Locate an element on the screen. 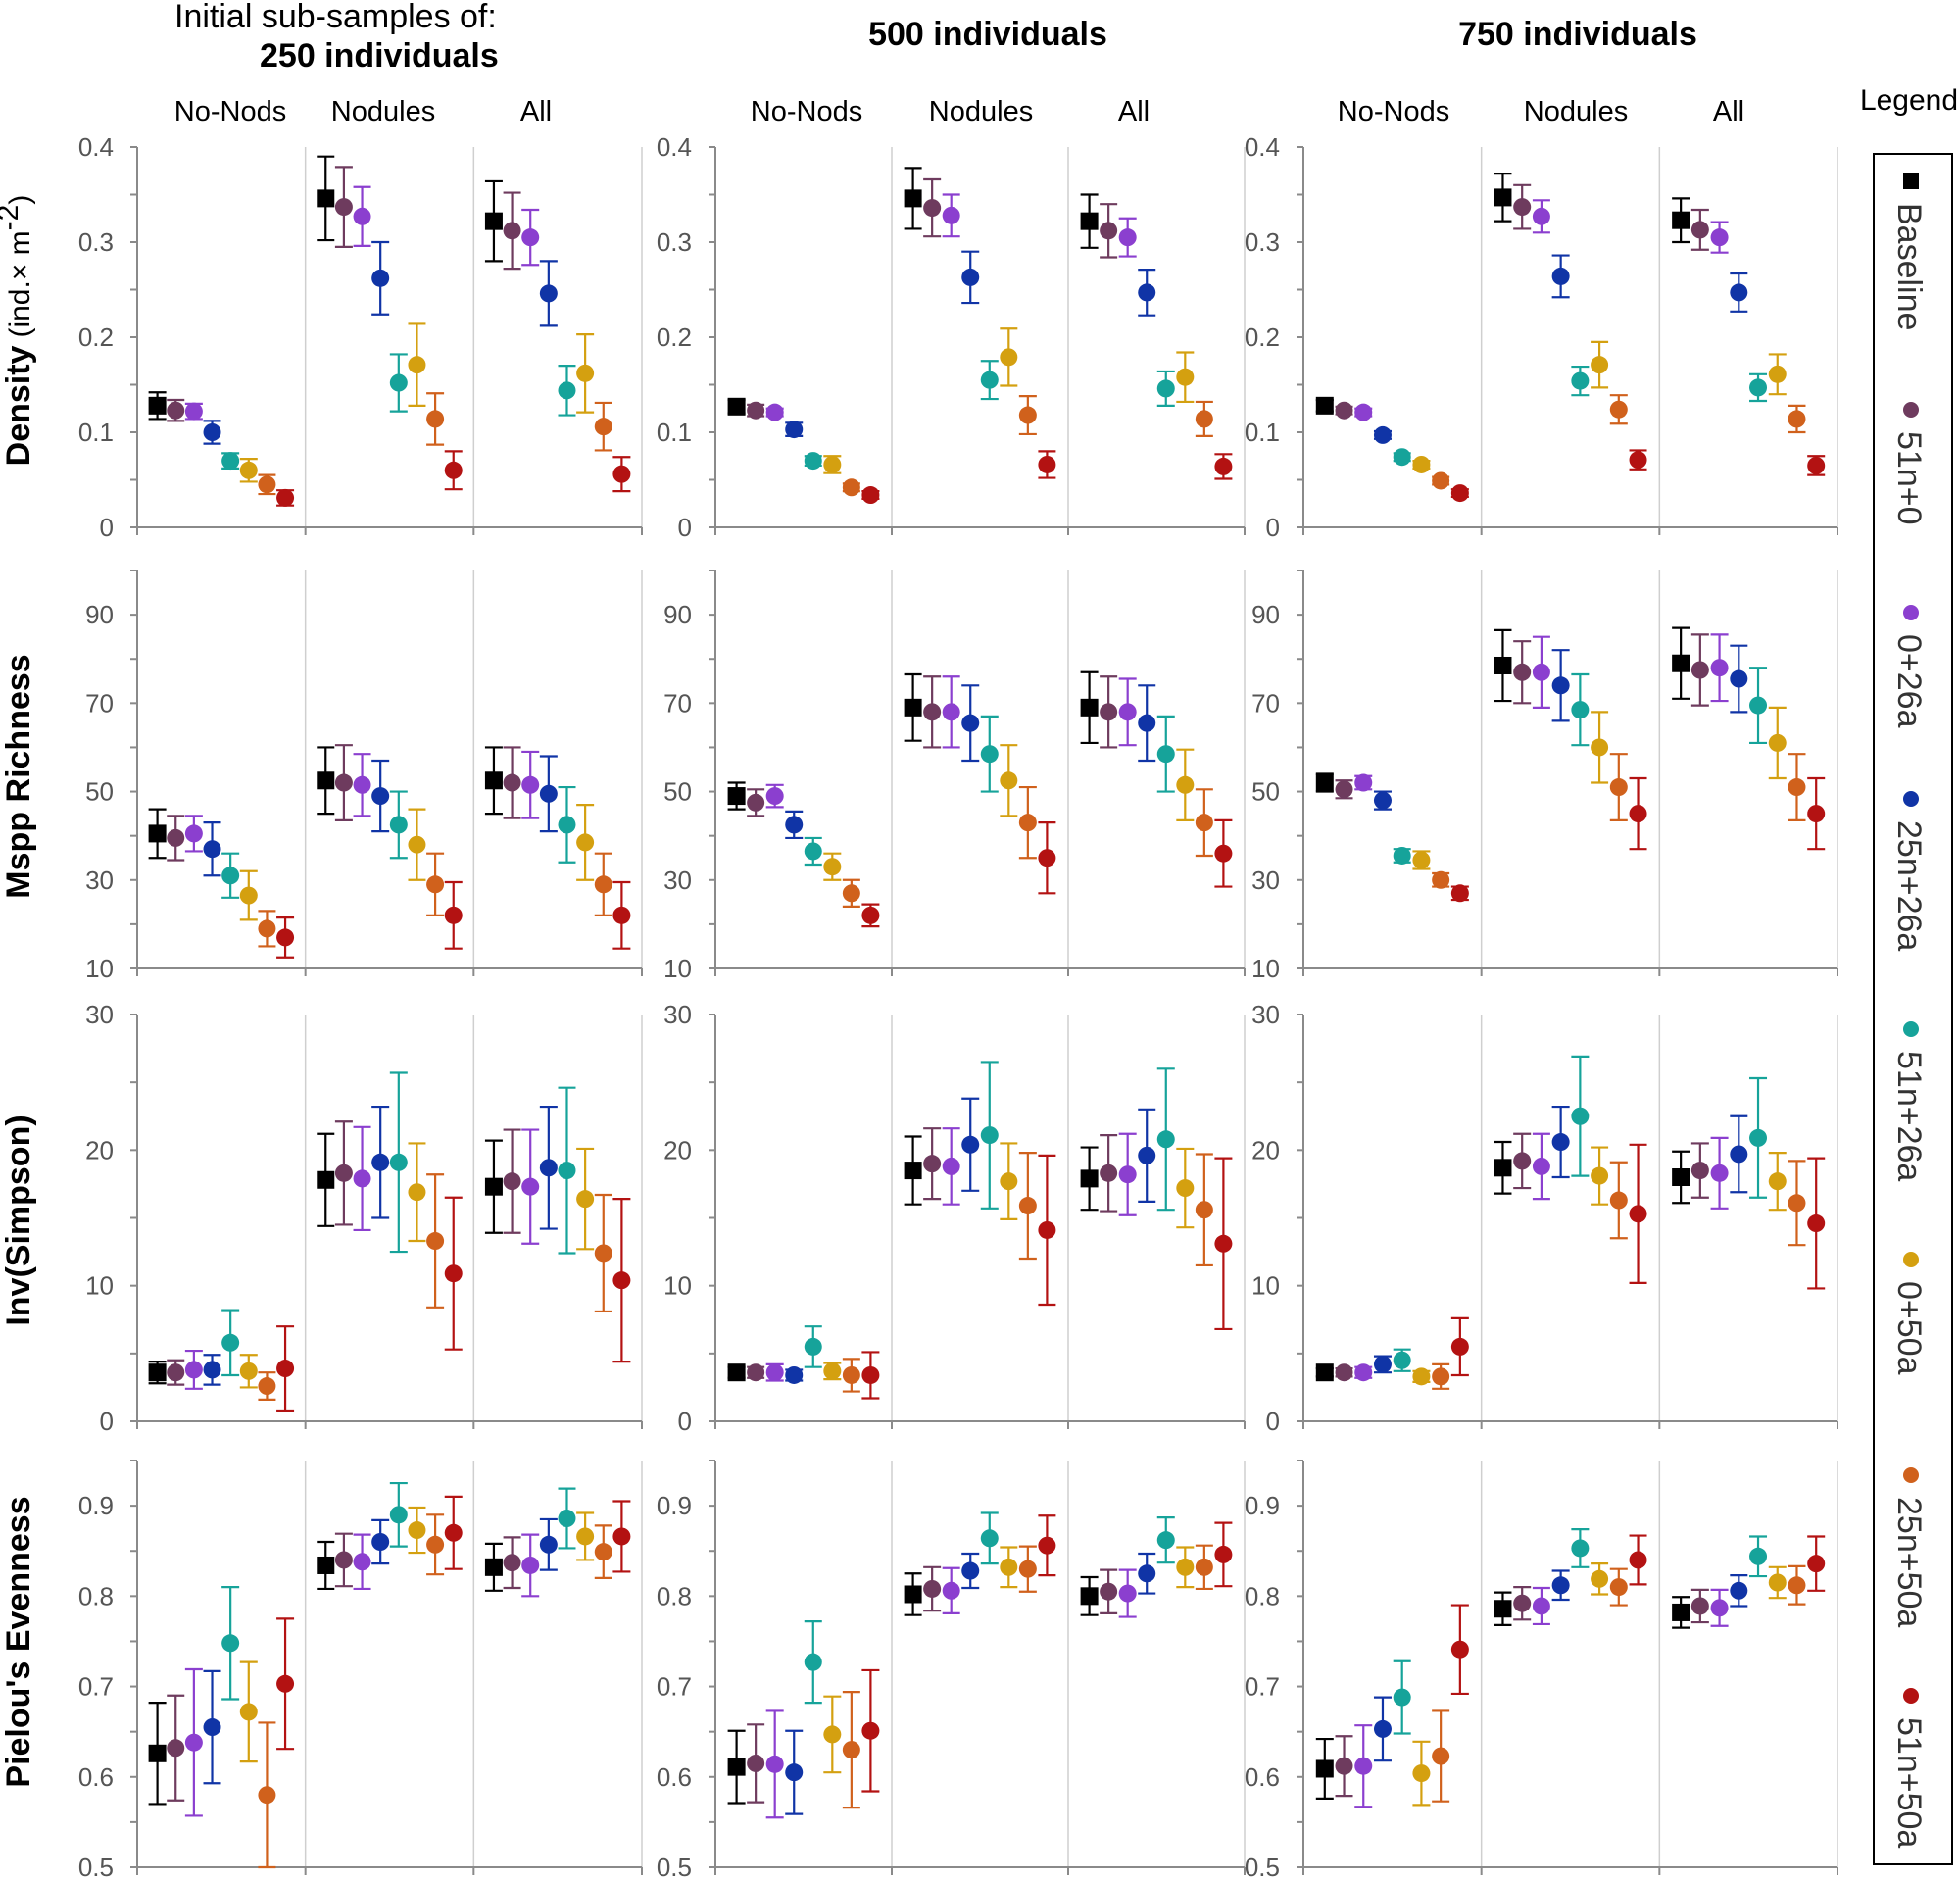 The height and width of the screenshot is (1882, 1960). col1-title-line2: 250 individuals is located at coordinates (379, 56).